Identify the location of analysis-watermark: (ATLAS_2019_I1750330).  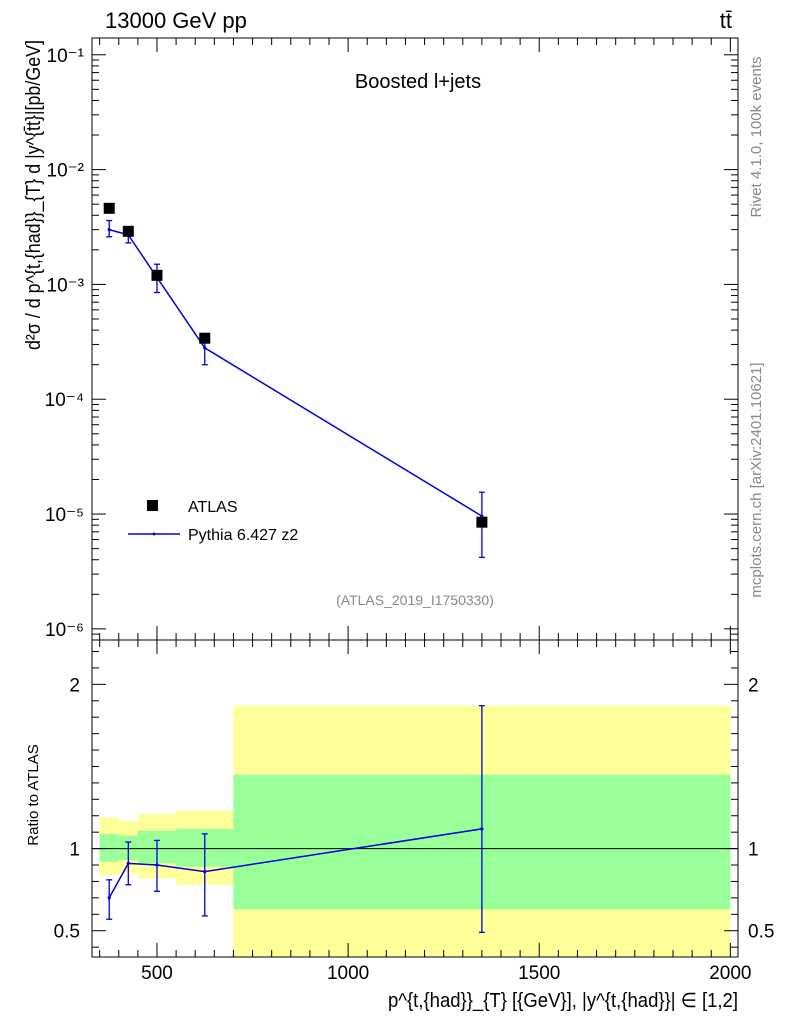
(415, 600).